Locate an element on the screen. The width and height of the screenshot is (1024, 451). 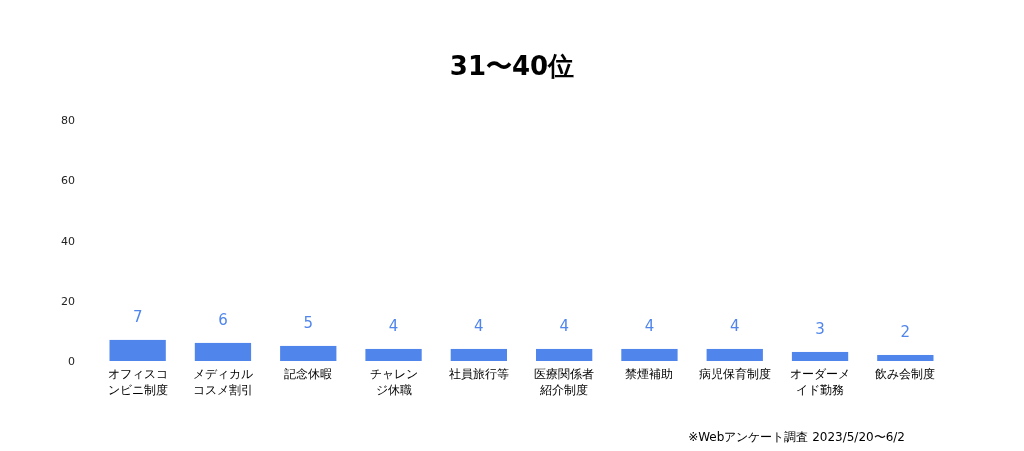
x-tick-label: 社員旅行等 is located at coordinates (478, 374).